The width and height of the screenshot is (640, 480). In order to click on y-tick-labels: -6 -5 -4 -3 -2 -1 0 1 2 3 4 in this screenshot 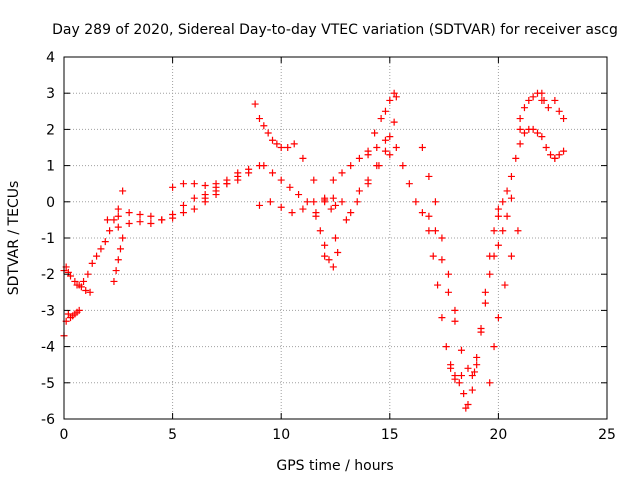, I will do `click(48, 239)`.